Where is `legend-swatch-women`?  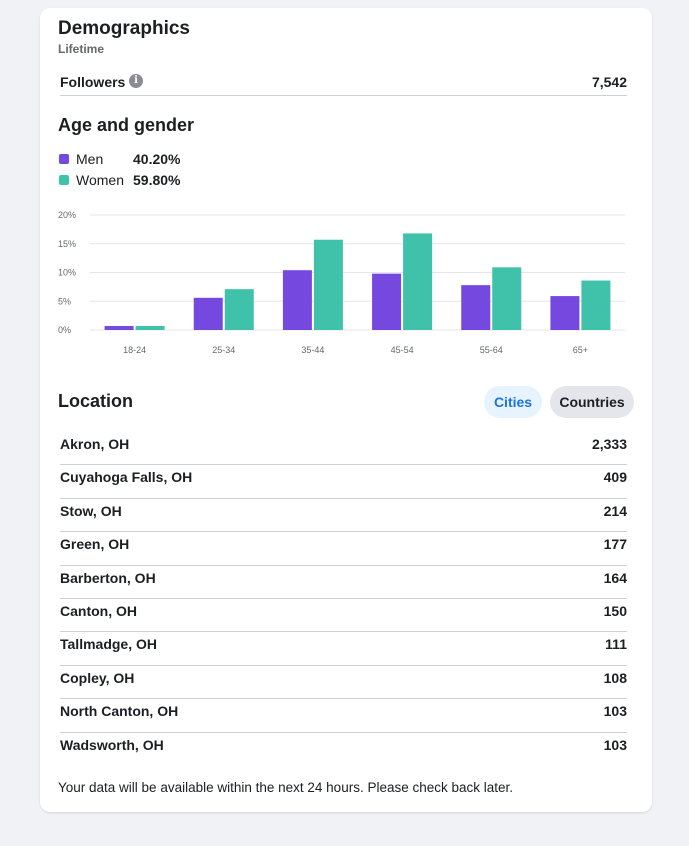
legend-swatch-women is located at coordinates (64, 180).